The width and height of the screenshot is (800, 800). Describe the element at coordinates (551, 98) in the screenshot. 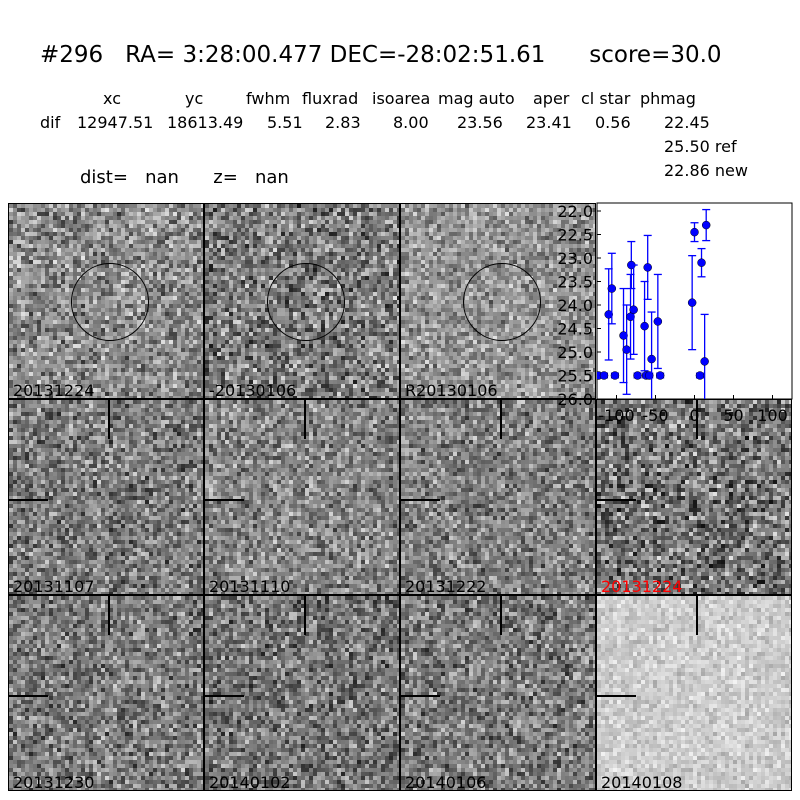

I see `column-header: aper` at that location.